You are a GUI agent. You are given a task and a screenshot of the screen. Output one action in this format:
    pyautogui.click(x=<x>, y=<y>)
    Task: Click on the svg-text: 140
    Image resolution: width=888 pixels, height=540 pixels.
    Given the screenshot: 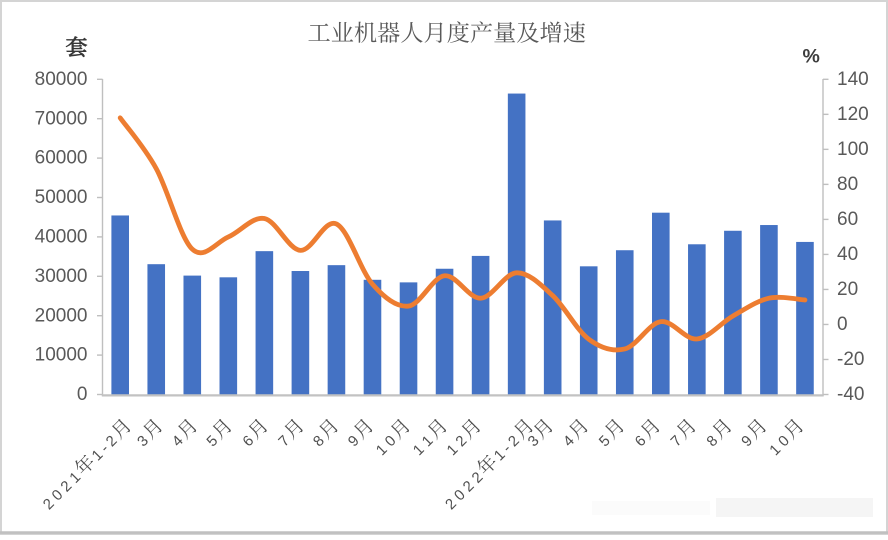 What is the action you would take?
    pyautogui.click(x=853, y=79)
    